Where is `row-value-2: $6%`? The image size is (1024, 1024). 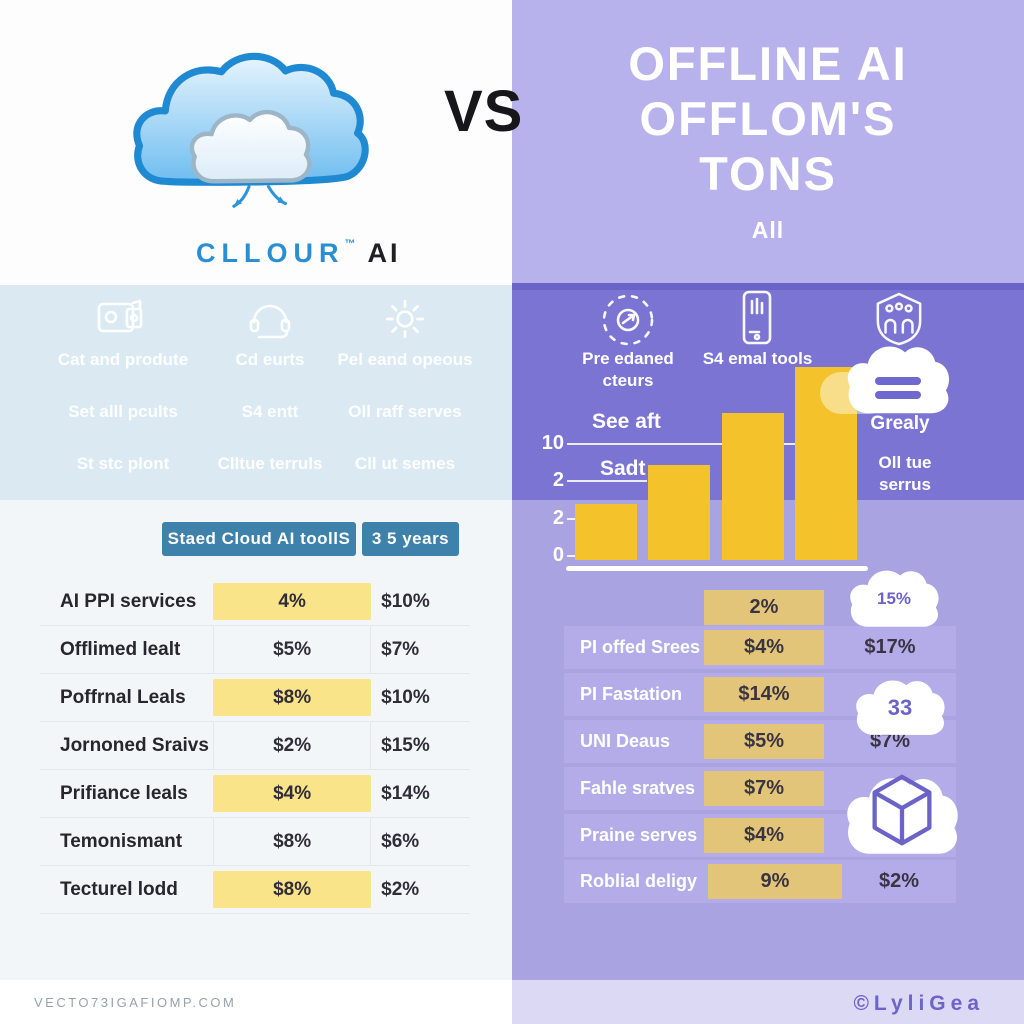
row-value-2: $6% is located at coordinates (400, 841).